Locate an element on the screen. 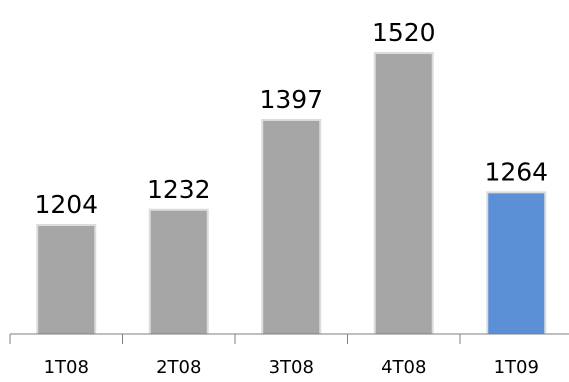  bar-4T08 is located at coordinates (403, 194).